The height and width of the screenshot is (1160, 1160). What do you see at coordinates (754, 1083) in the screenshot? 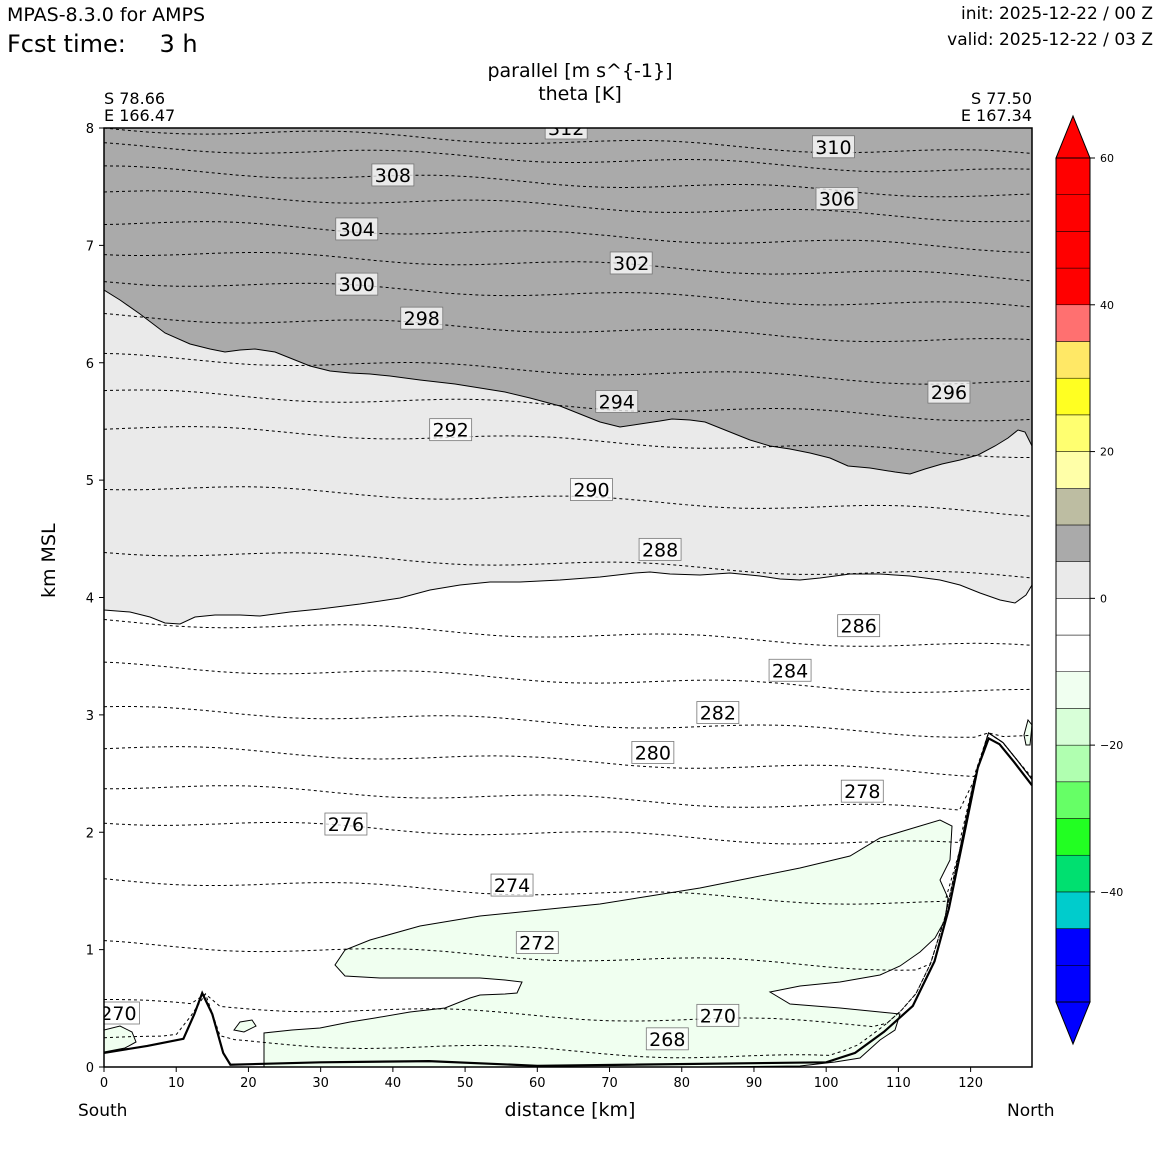
I see `x-tick-label: 90` at bounding box center [754, 1083].